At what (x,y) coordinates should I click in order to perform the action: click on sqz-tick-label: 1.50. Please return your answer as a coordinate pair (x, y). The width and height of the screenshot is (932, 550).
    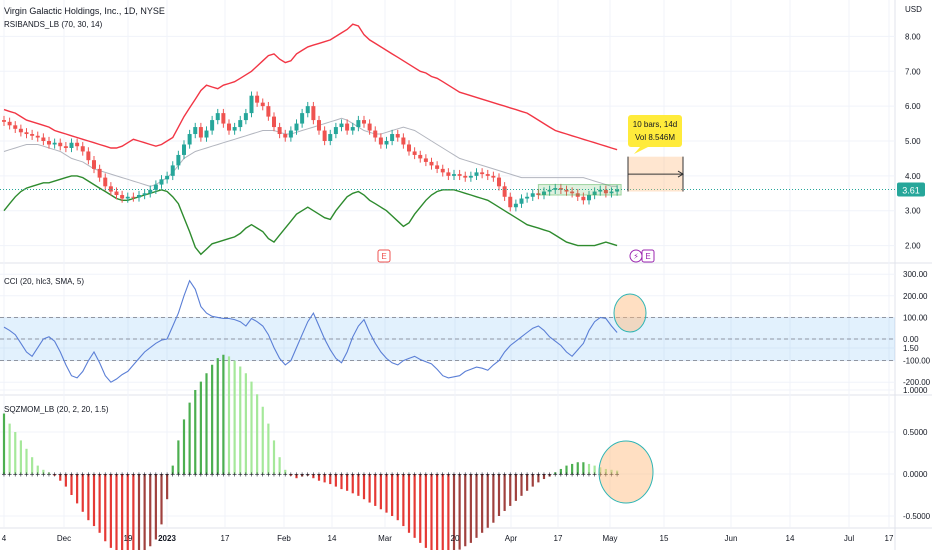
    Looking at the image, I should click on (911, 348).